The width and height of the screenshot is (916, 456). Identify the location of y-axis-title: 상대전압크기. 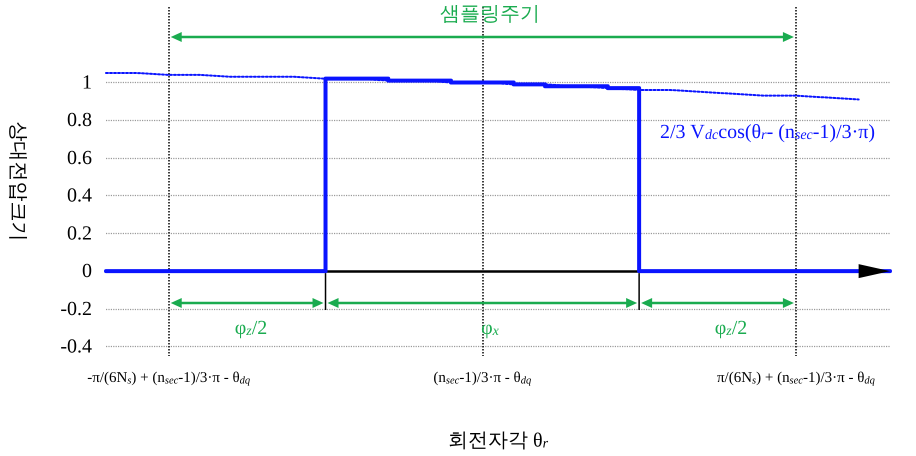
(18, 182).